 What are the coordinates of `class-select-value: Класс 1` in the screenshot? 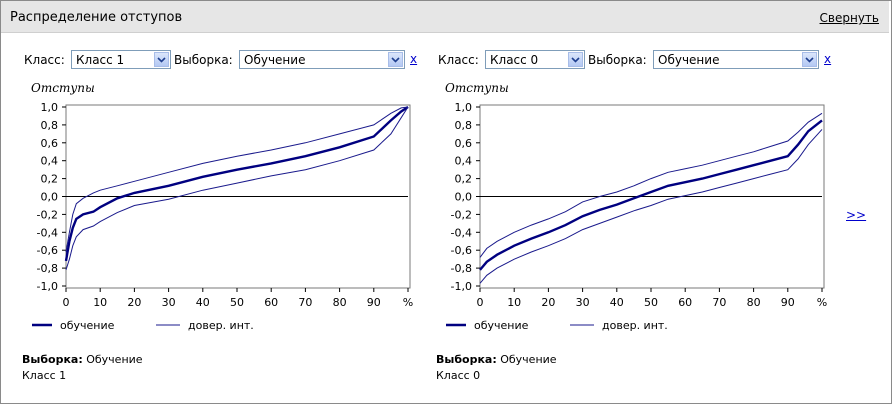 It's located at (100, 60).